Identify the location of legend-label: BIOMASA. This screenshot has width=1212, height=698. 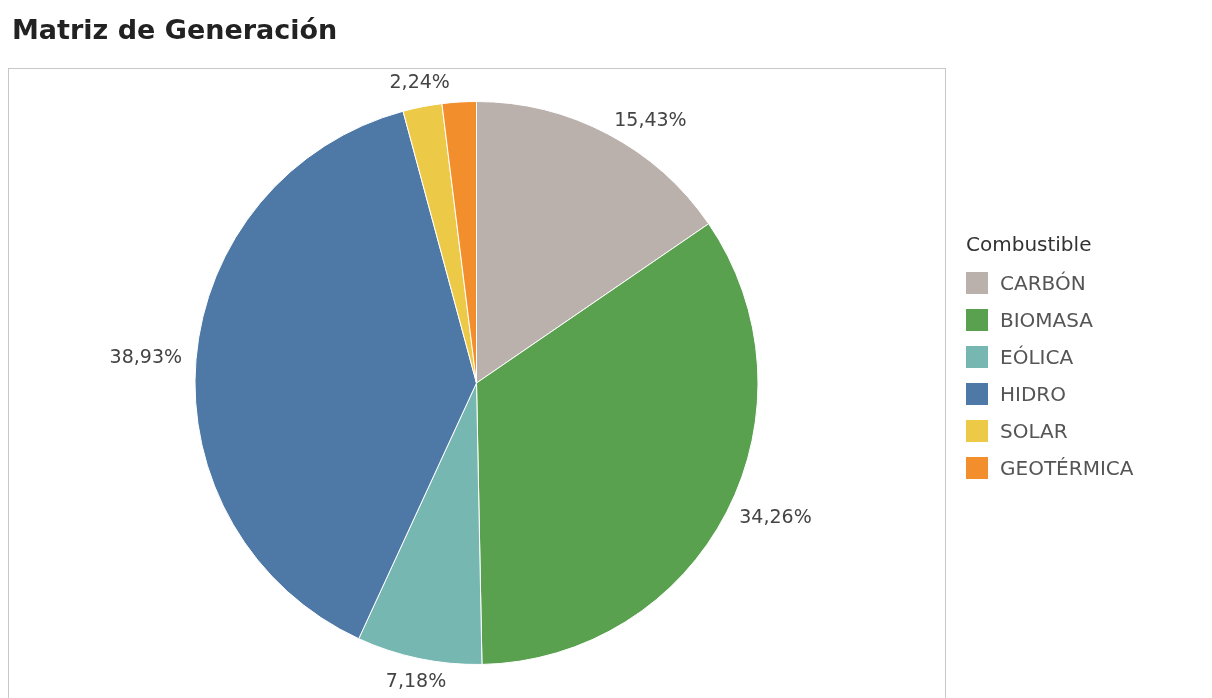
(1047, 319).